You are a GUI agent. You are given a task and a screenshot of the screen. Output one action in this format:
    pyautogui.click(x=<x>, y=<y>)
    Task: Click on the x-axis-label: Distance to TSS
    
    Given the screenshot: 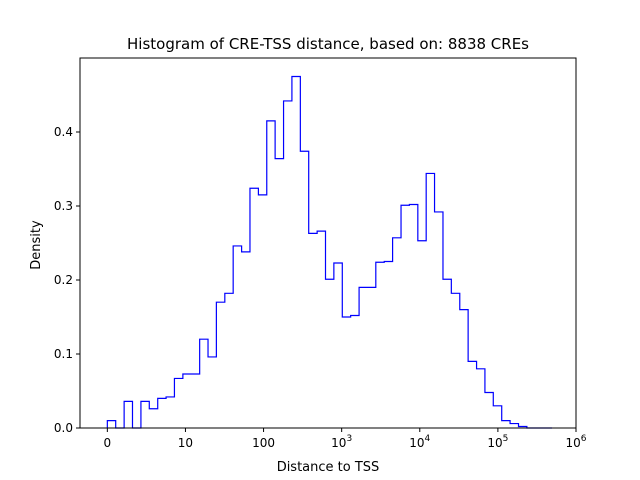 What is the action you would take?
    pyautogui.click(x=328, y=467)
    